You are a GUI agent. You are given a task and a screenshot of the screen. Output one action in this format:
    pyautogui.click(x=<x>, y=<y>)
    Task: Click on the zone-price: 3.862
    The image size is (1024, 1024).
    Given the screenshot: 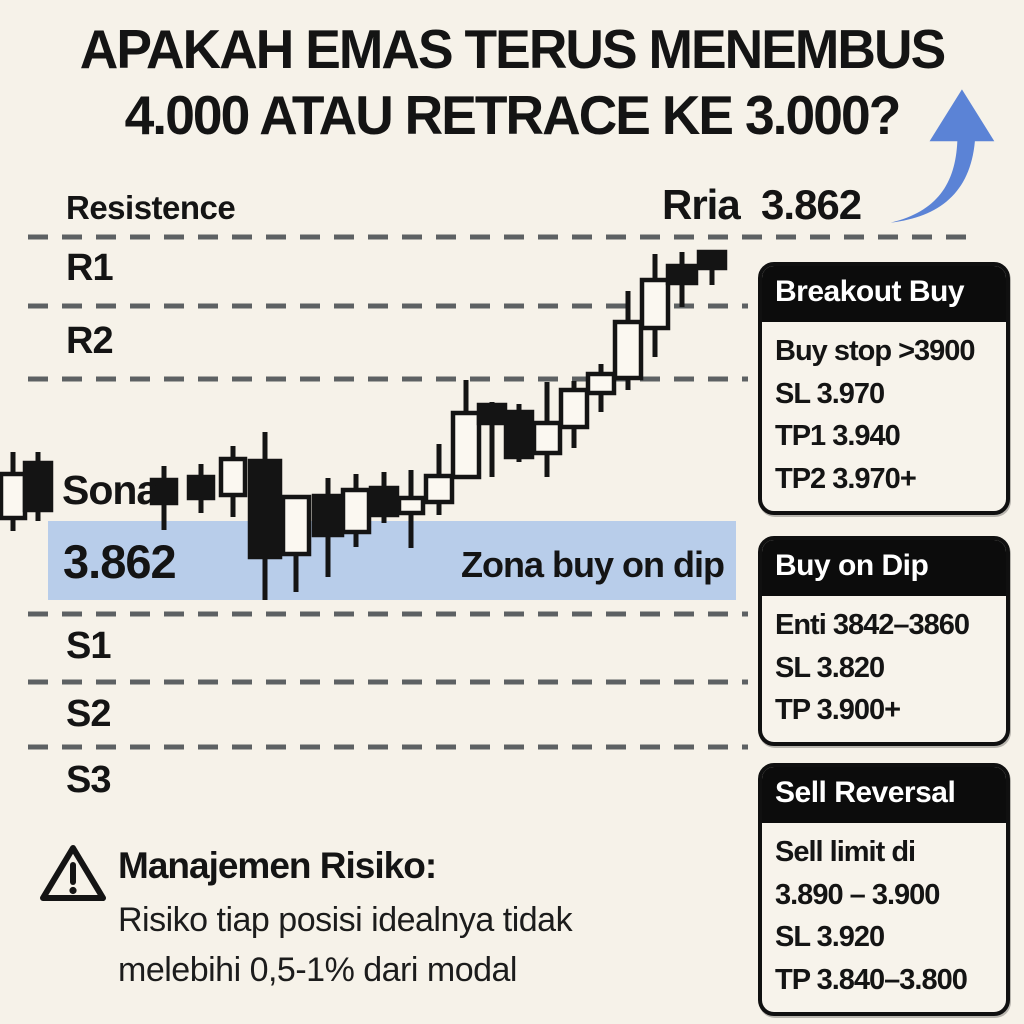 What is the action you would take?
    pyautogui.click(x=120, y=561)
    